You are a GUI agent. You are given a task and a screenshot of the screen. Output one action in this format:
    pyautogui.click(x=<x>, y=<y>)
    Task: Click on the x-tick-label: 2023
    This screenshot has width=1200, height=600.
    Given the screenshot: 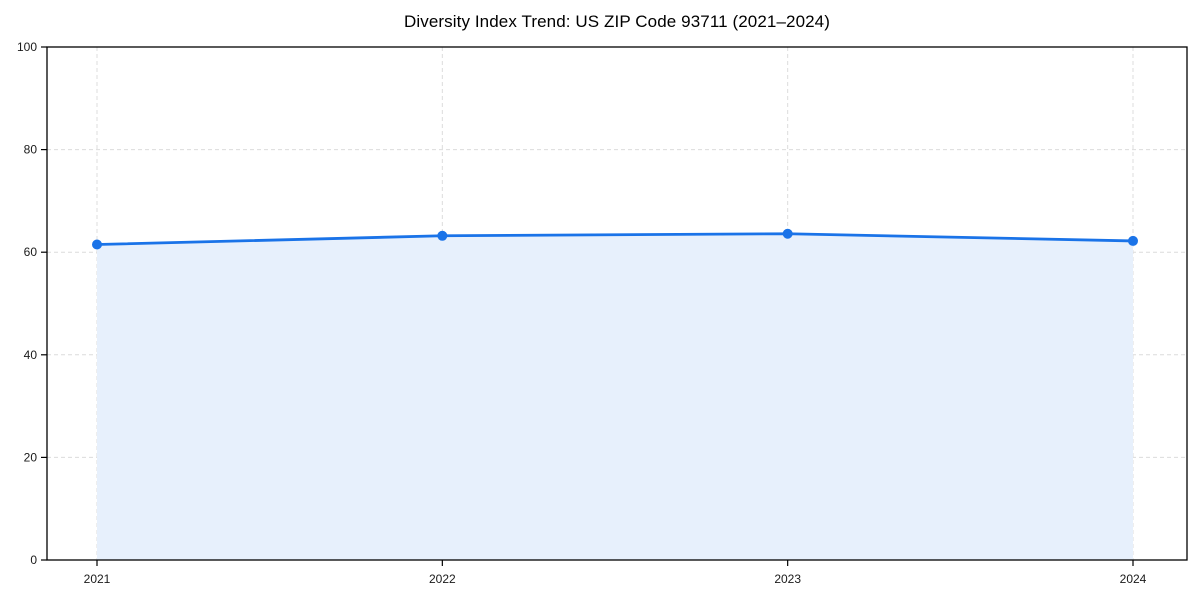 What is the action you would take?
    pyautogui.click(x=787, y=579)
    